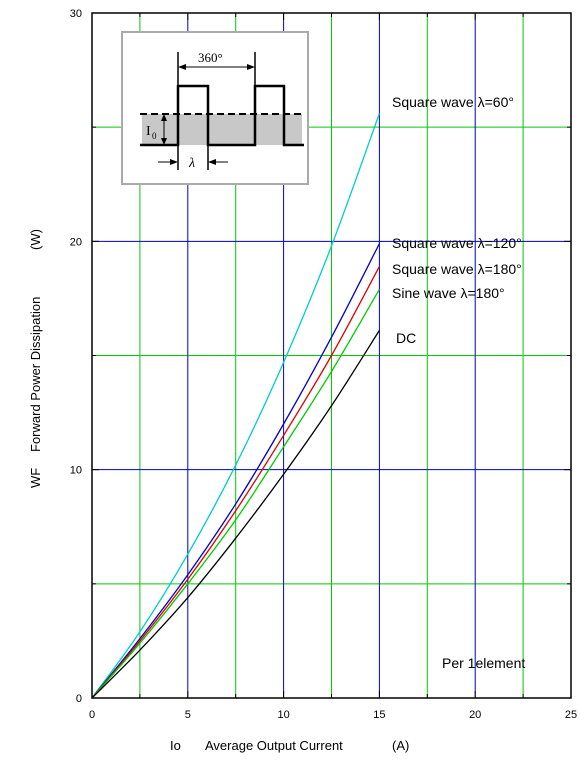  What do you see at coordinates (448, 293) in the screenshot?
I see `series-label-3: Sine wave λ=180°` at bounding box center [448, 293].